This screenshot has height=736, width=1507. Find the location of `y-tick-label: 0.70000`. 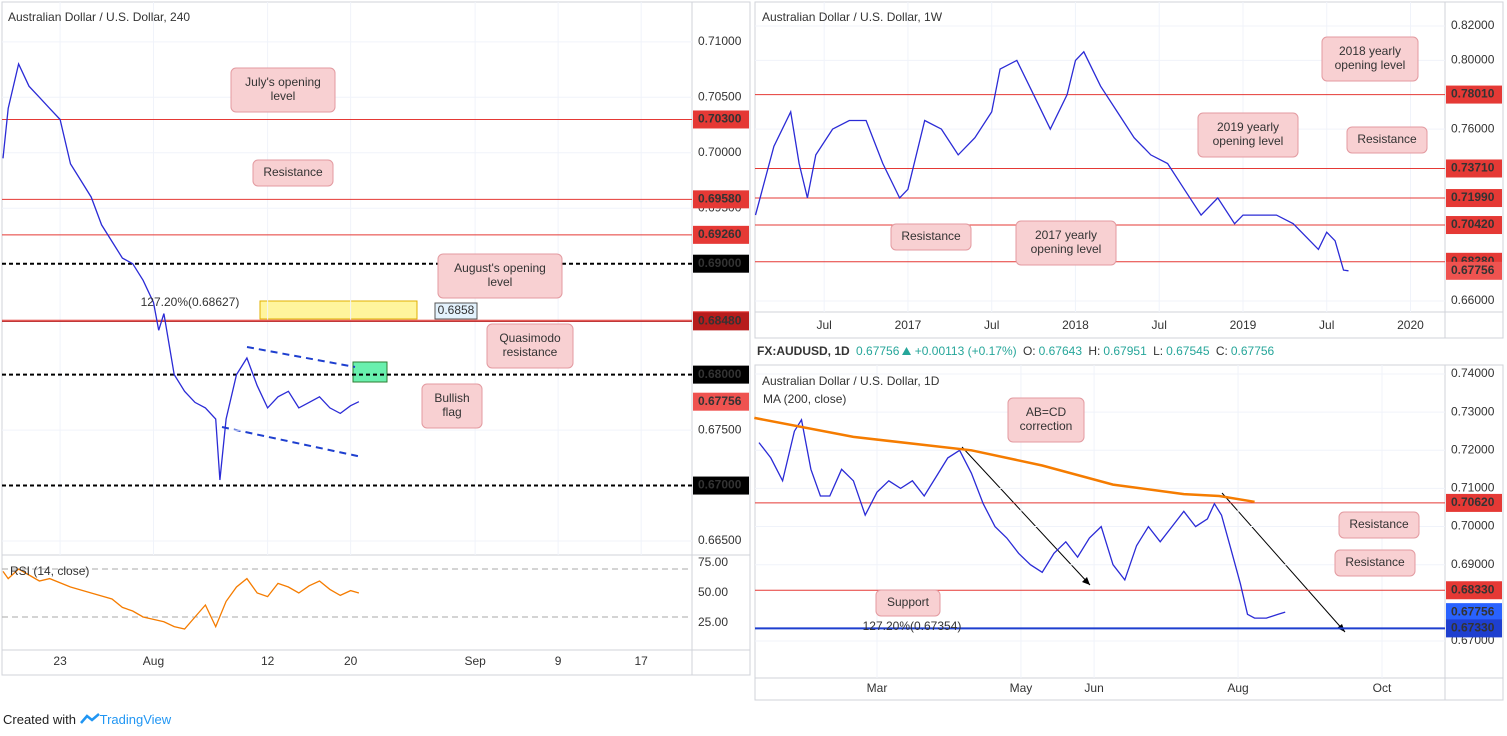

y-tick-label: 0.70000 is located at coordinates (1473, 526).